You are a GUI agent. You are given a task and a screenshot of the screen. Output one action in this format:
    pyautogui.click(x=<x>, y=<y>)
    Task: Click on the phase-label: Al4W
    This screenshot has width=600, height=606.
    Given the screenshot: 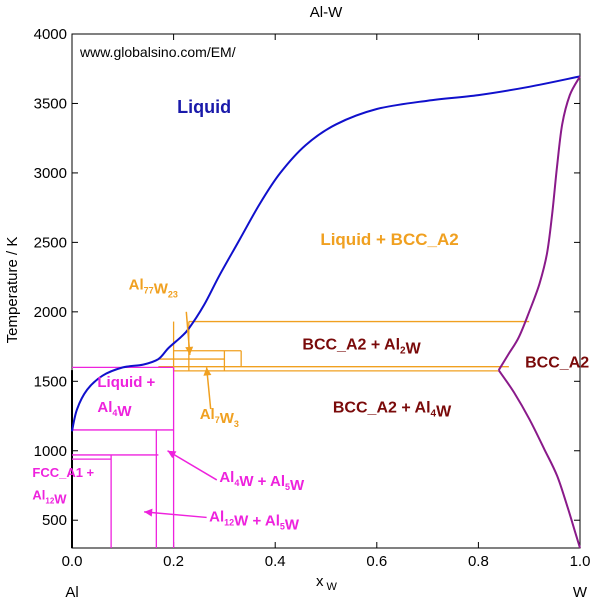 What is the action you would take?
    pyautogui.click(x=114, y=409)
    